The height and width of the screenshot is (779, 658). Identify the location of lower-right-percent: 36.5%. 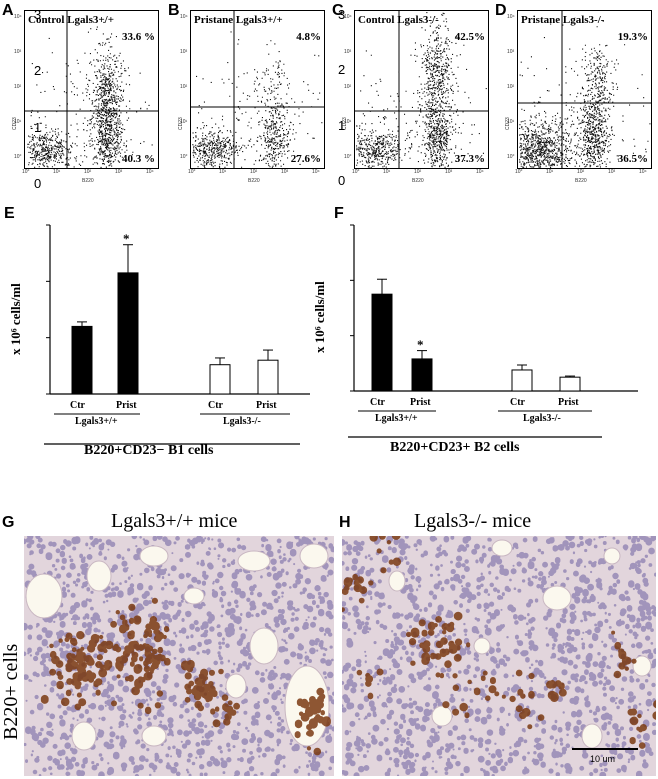
(632, 159).